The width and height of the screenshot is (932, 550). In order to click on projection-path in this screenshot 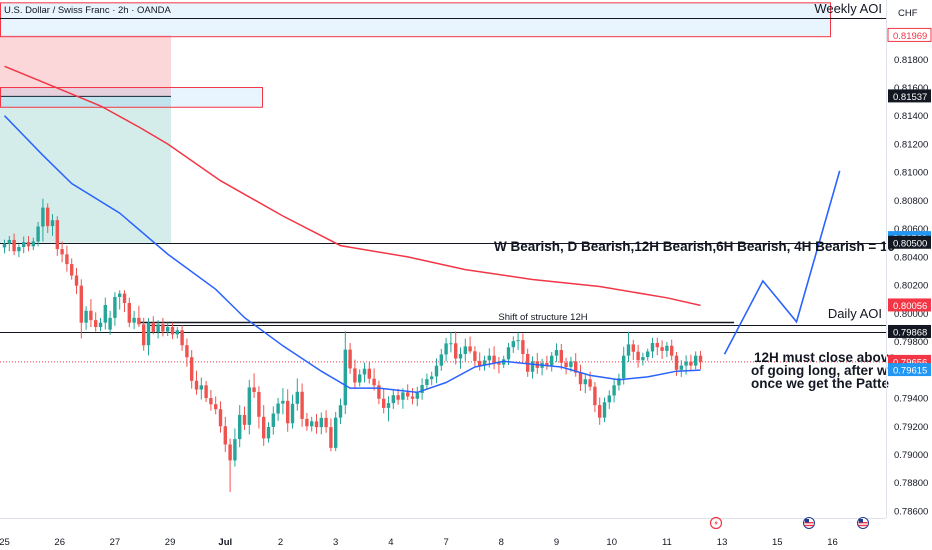, I will do `click(782, 262)`.